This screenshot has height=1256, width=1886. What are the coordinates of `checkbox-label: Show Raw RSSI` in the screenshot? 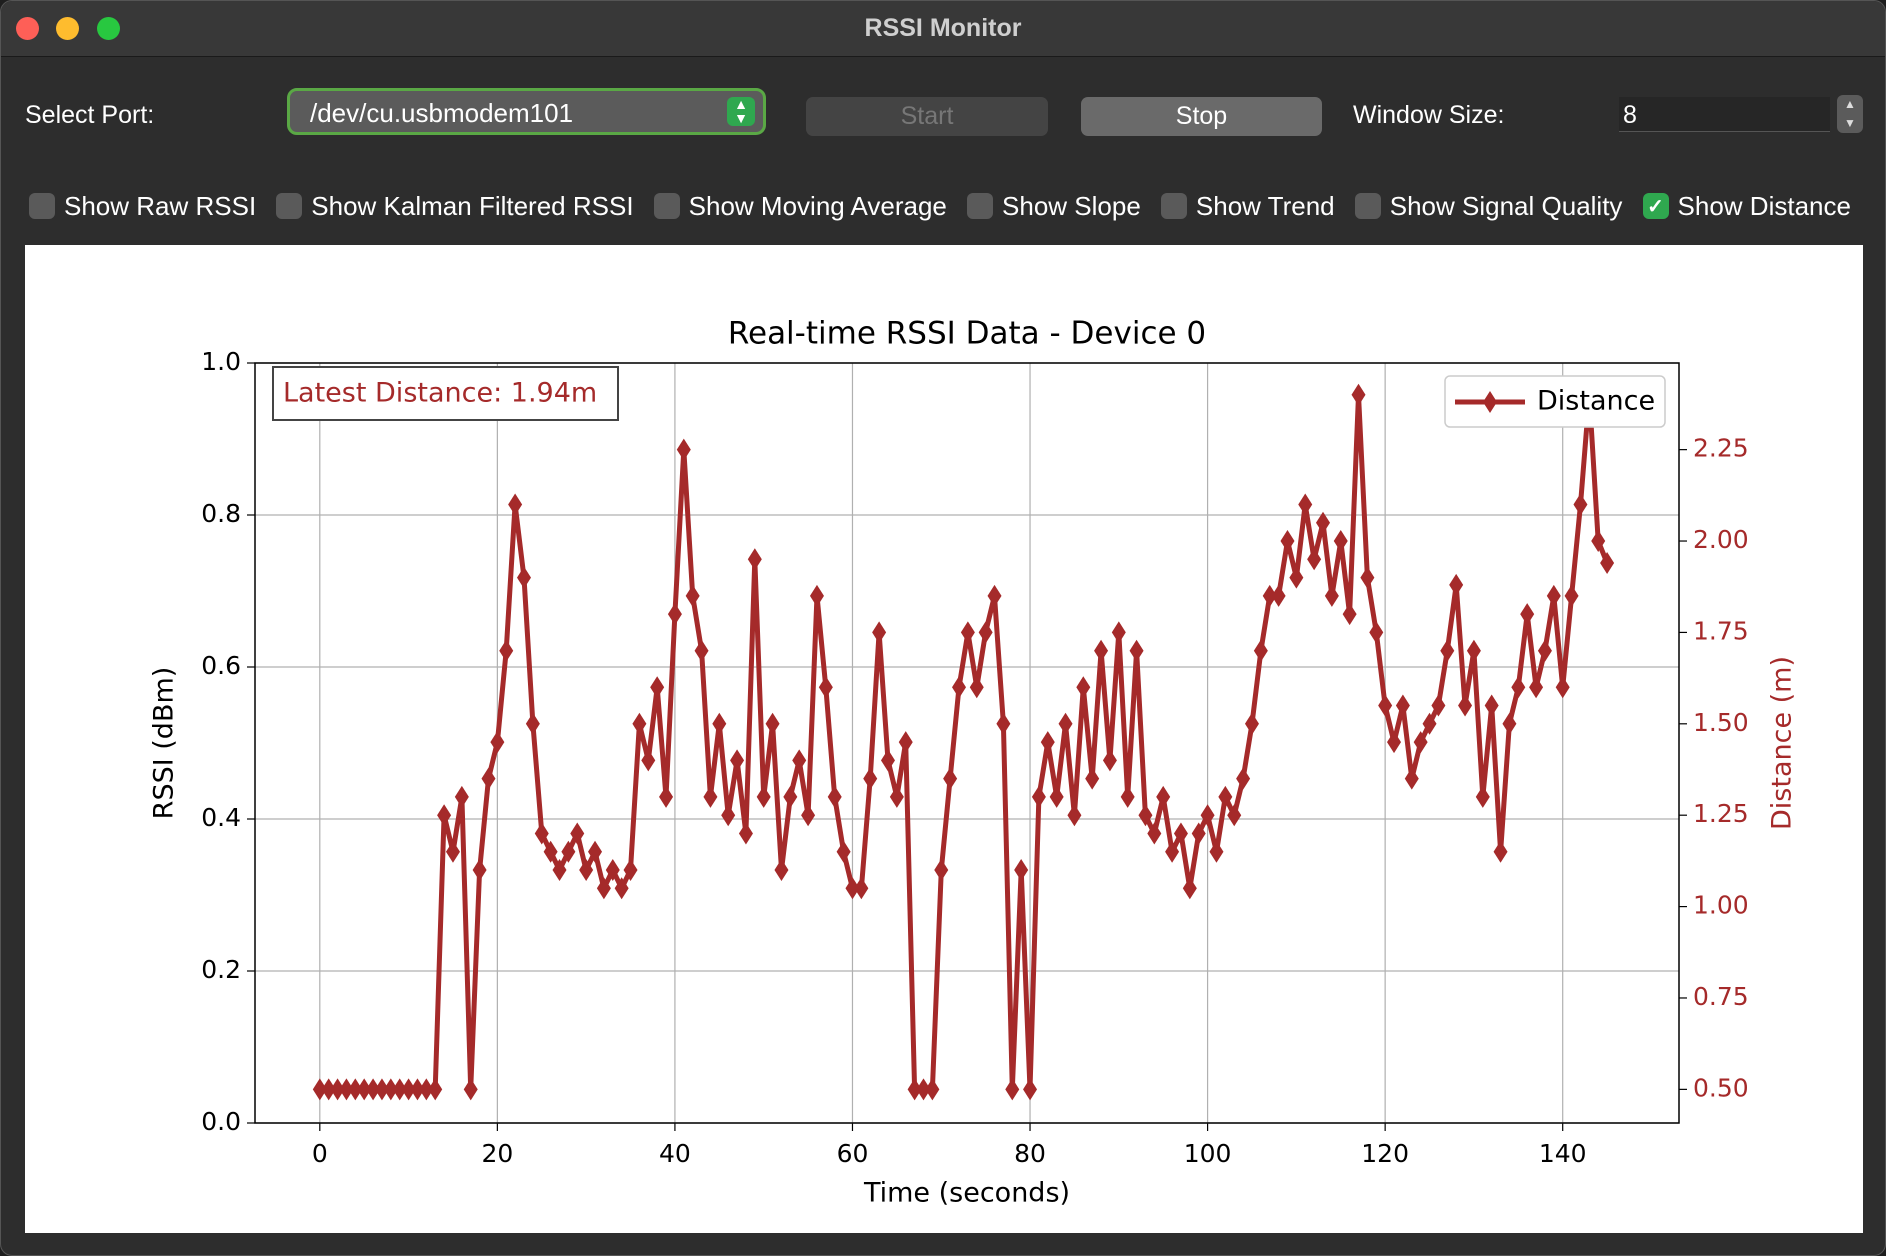 It's located at (160, 205).